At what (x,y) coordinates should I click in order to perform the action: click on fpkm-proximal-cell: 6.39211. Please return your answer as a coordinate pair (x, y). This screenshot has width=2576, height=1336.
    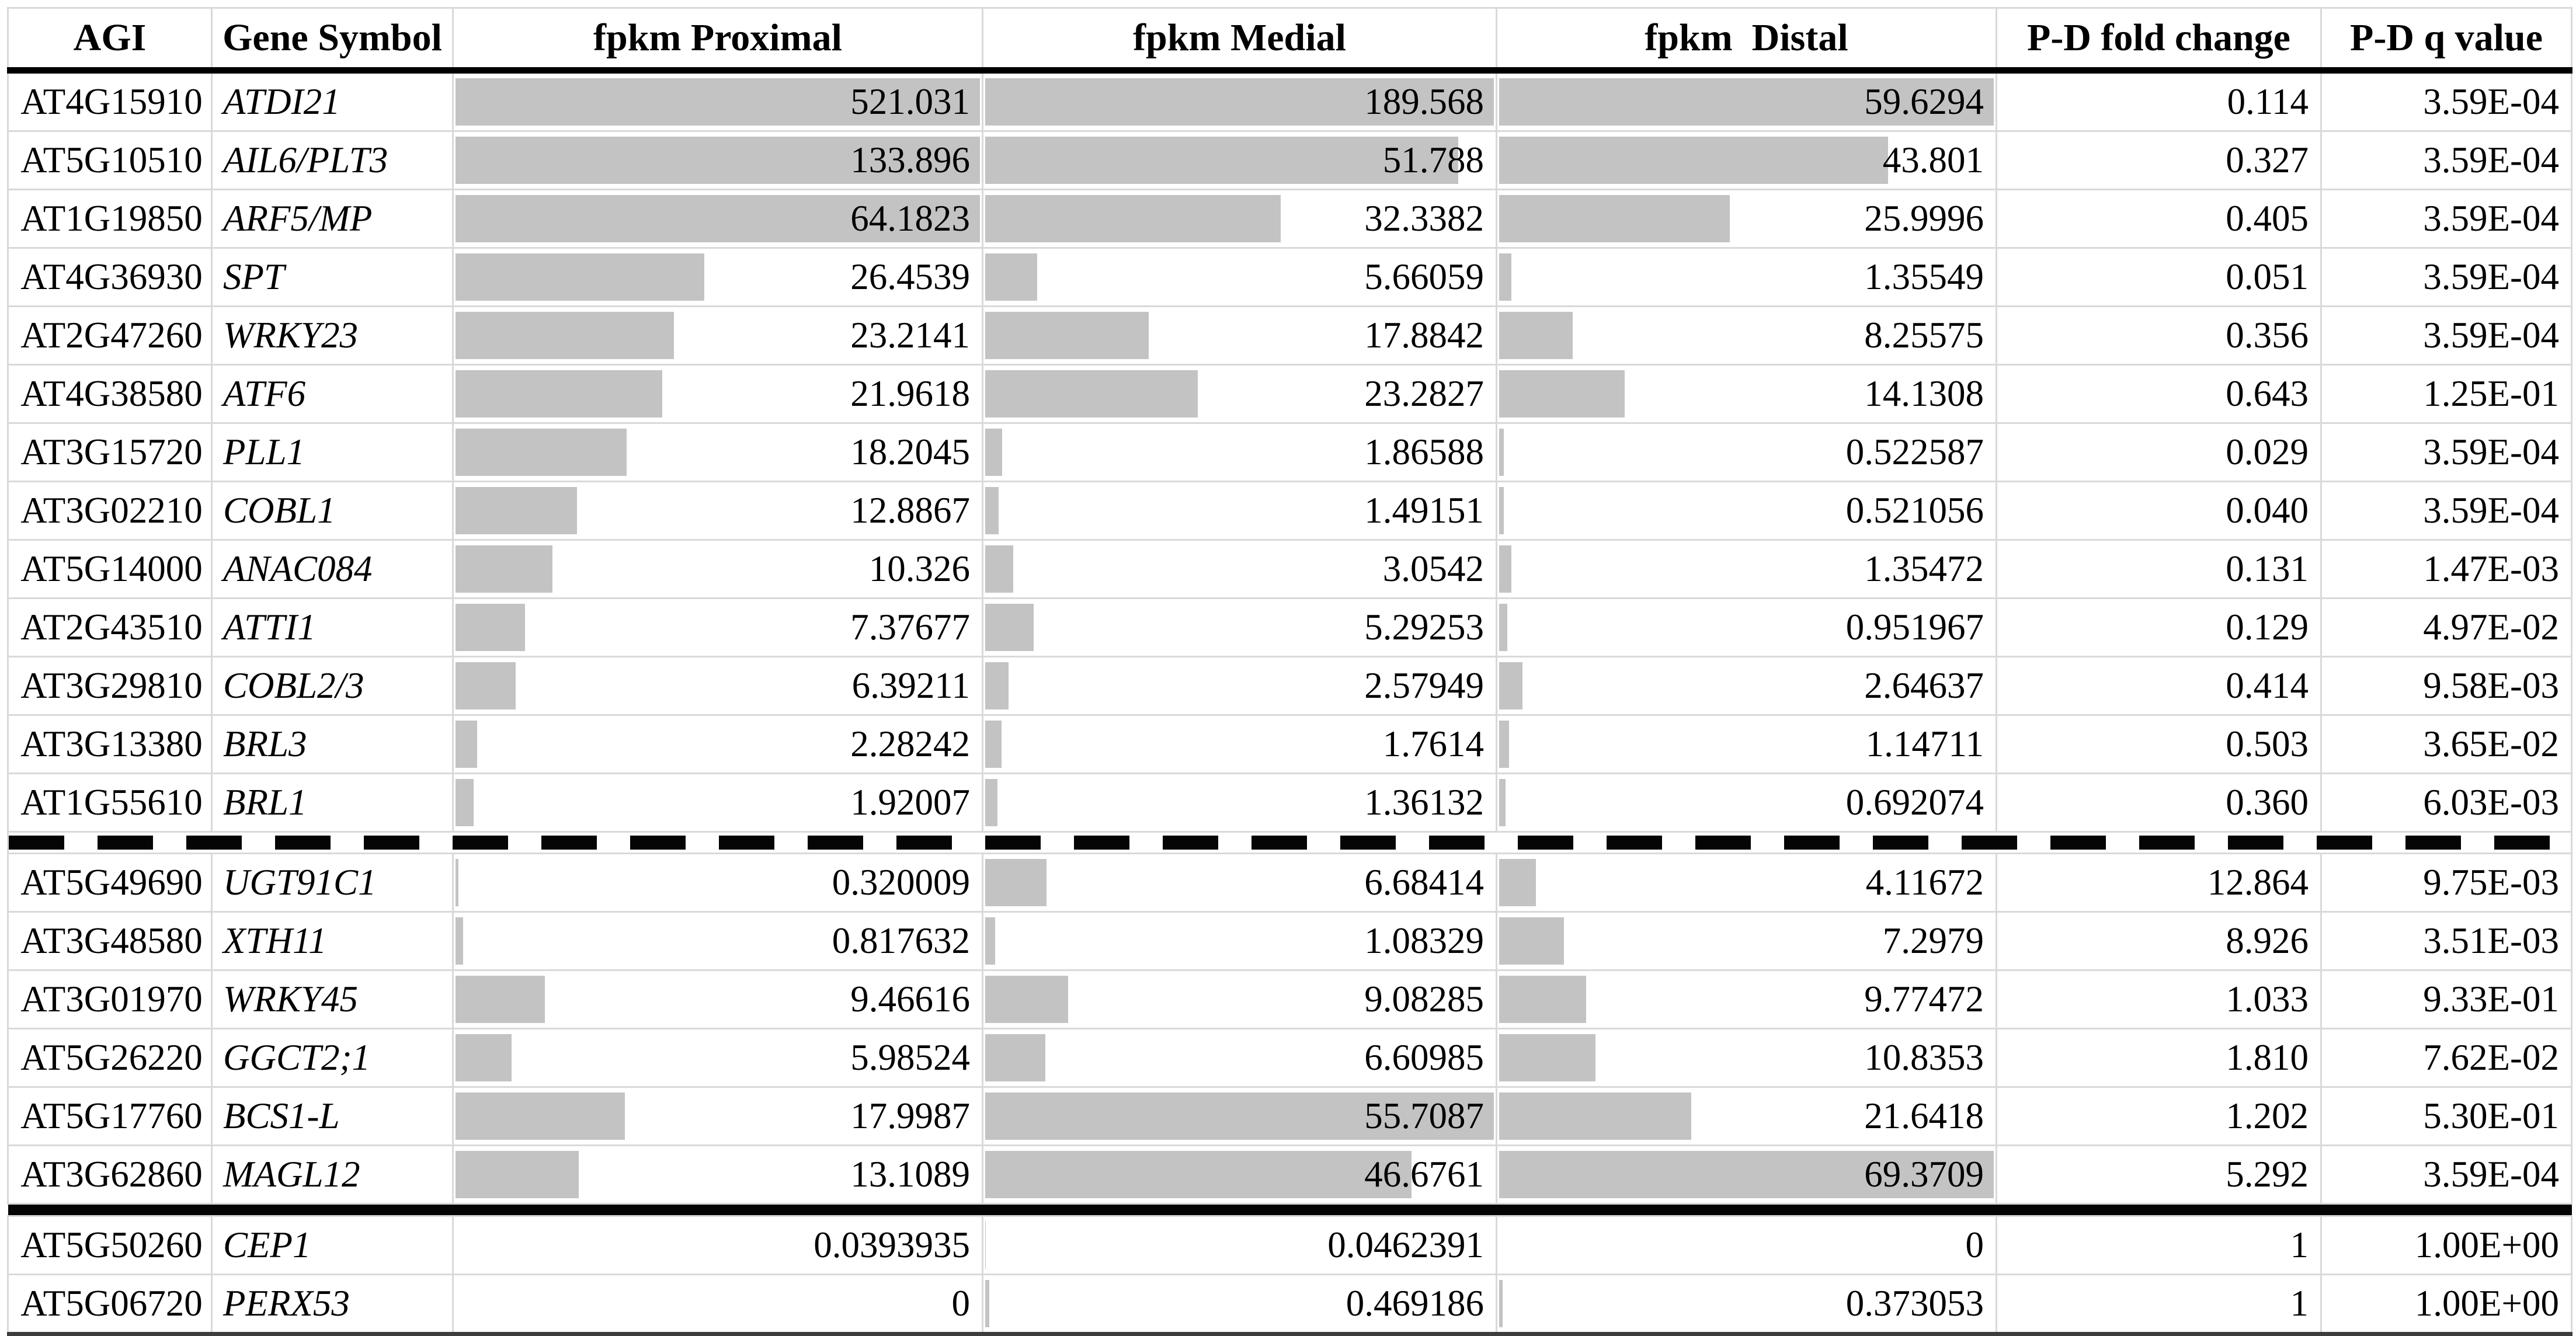
    Looking at the image, I should click on (717, 686).